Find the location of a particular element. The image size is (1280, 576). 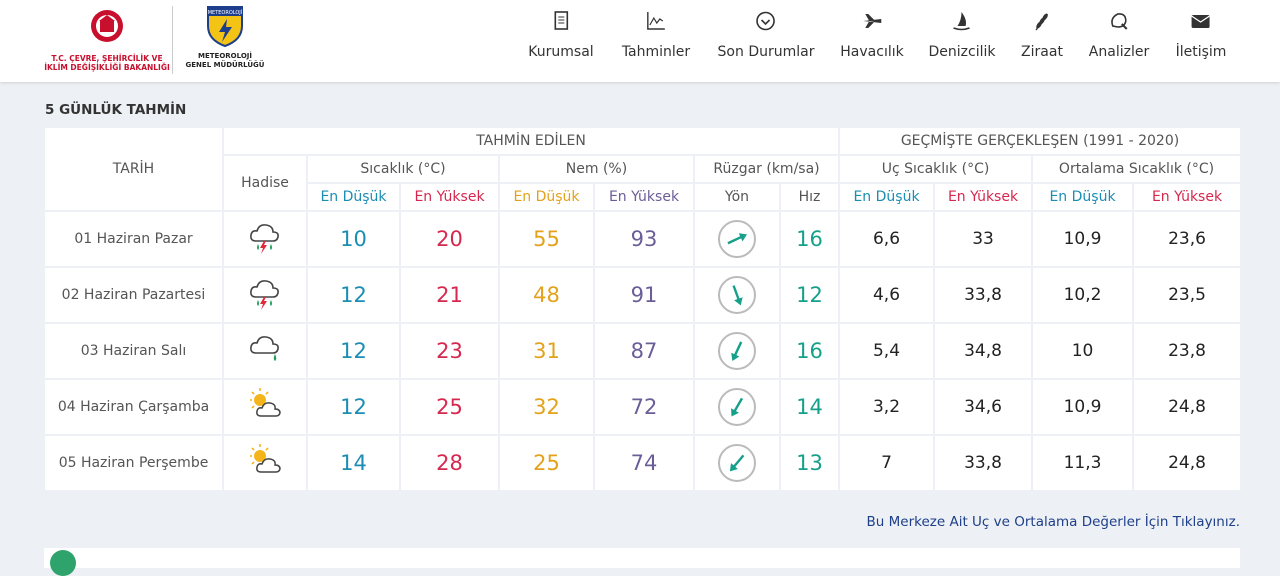

event-header: Hadise is located at coordinates (265, 183).